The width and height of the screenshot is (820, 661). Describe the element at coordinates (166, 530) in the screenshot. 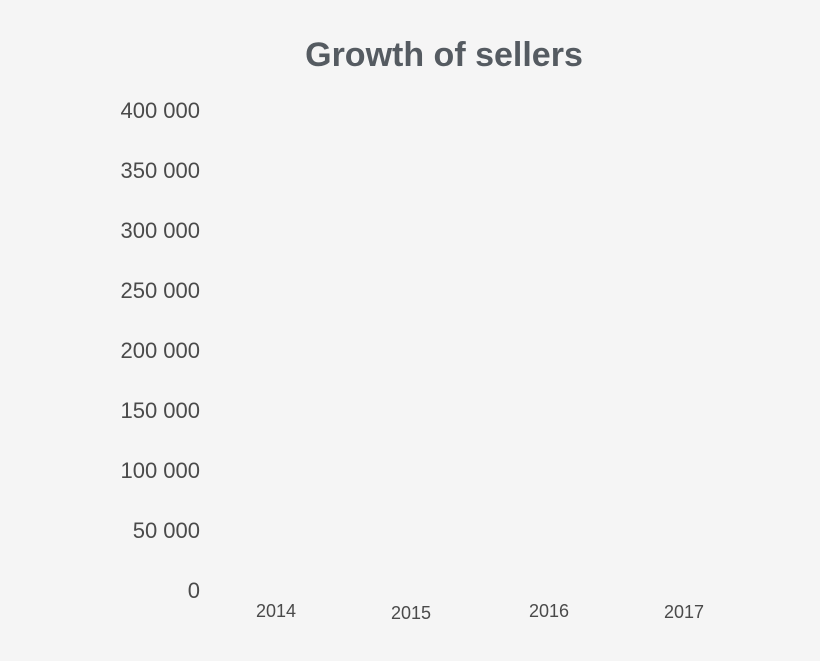

I see `y-tick-label: 50 000` at that location.